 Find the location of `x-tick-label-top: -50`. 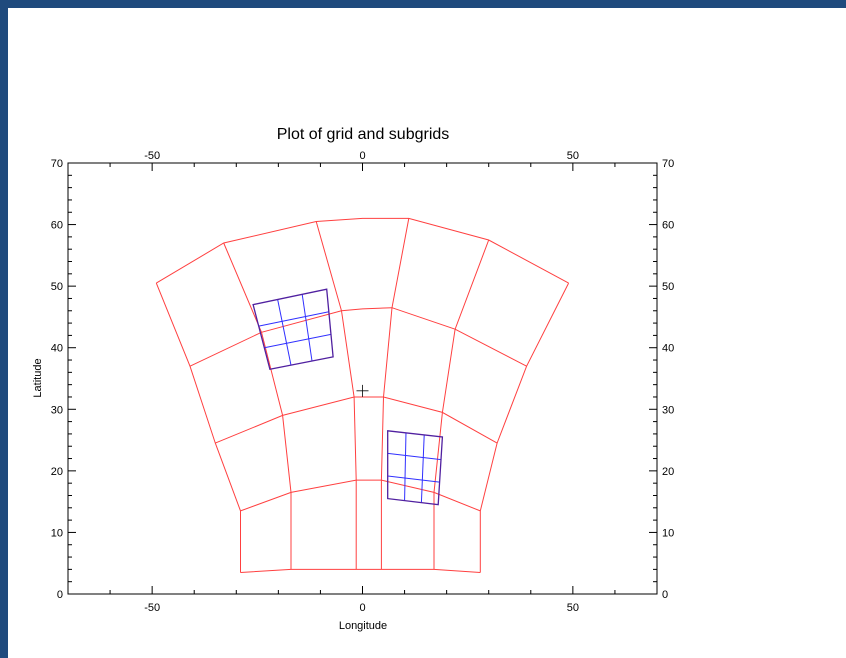

x-tick-label-top: -50 is located at coordinates (152, 156).